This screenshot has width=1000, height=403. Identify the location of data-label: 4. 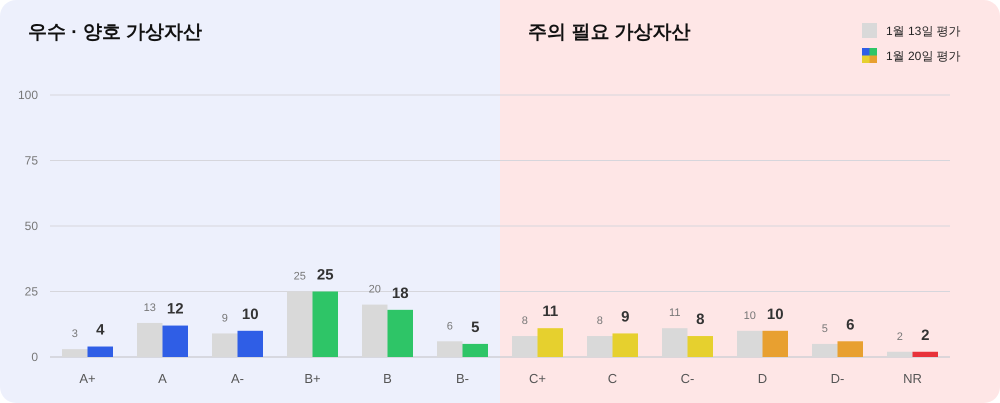
(101, 330).